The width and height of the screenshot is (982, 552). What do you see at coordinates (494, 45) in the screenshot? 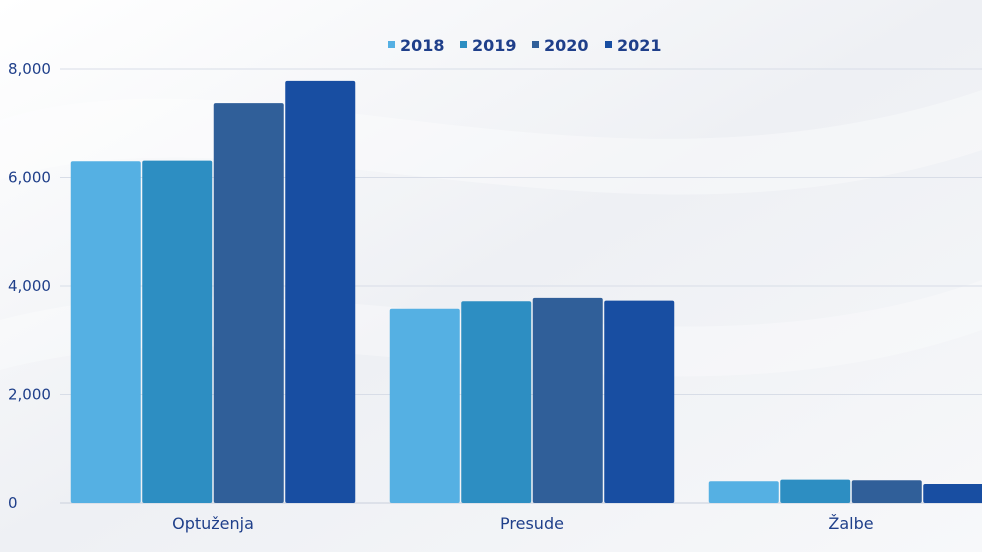
I see `legend-label: 2019` at bounding box center [494, 45].